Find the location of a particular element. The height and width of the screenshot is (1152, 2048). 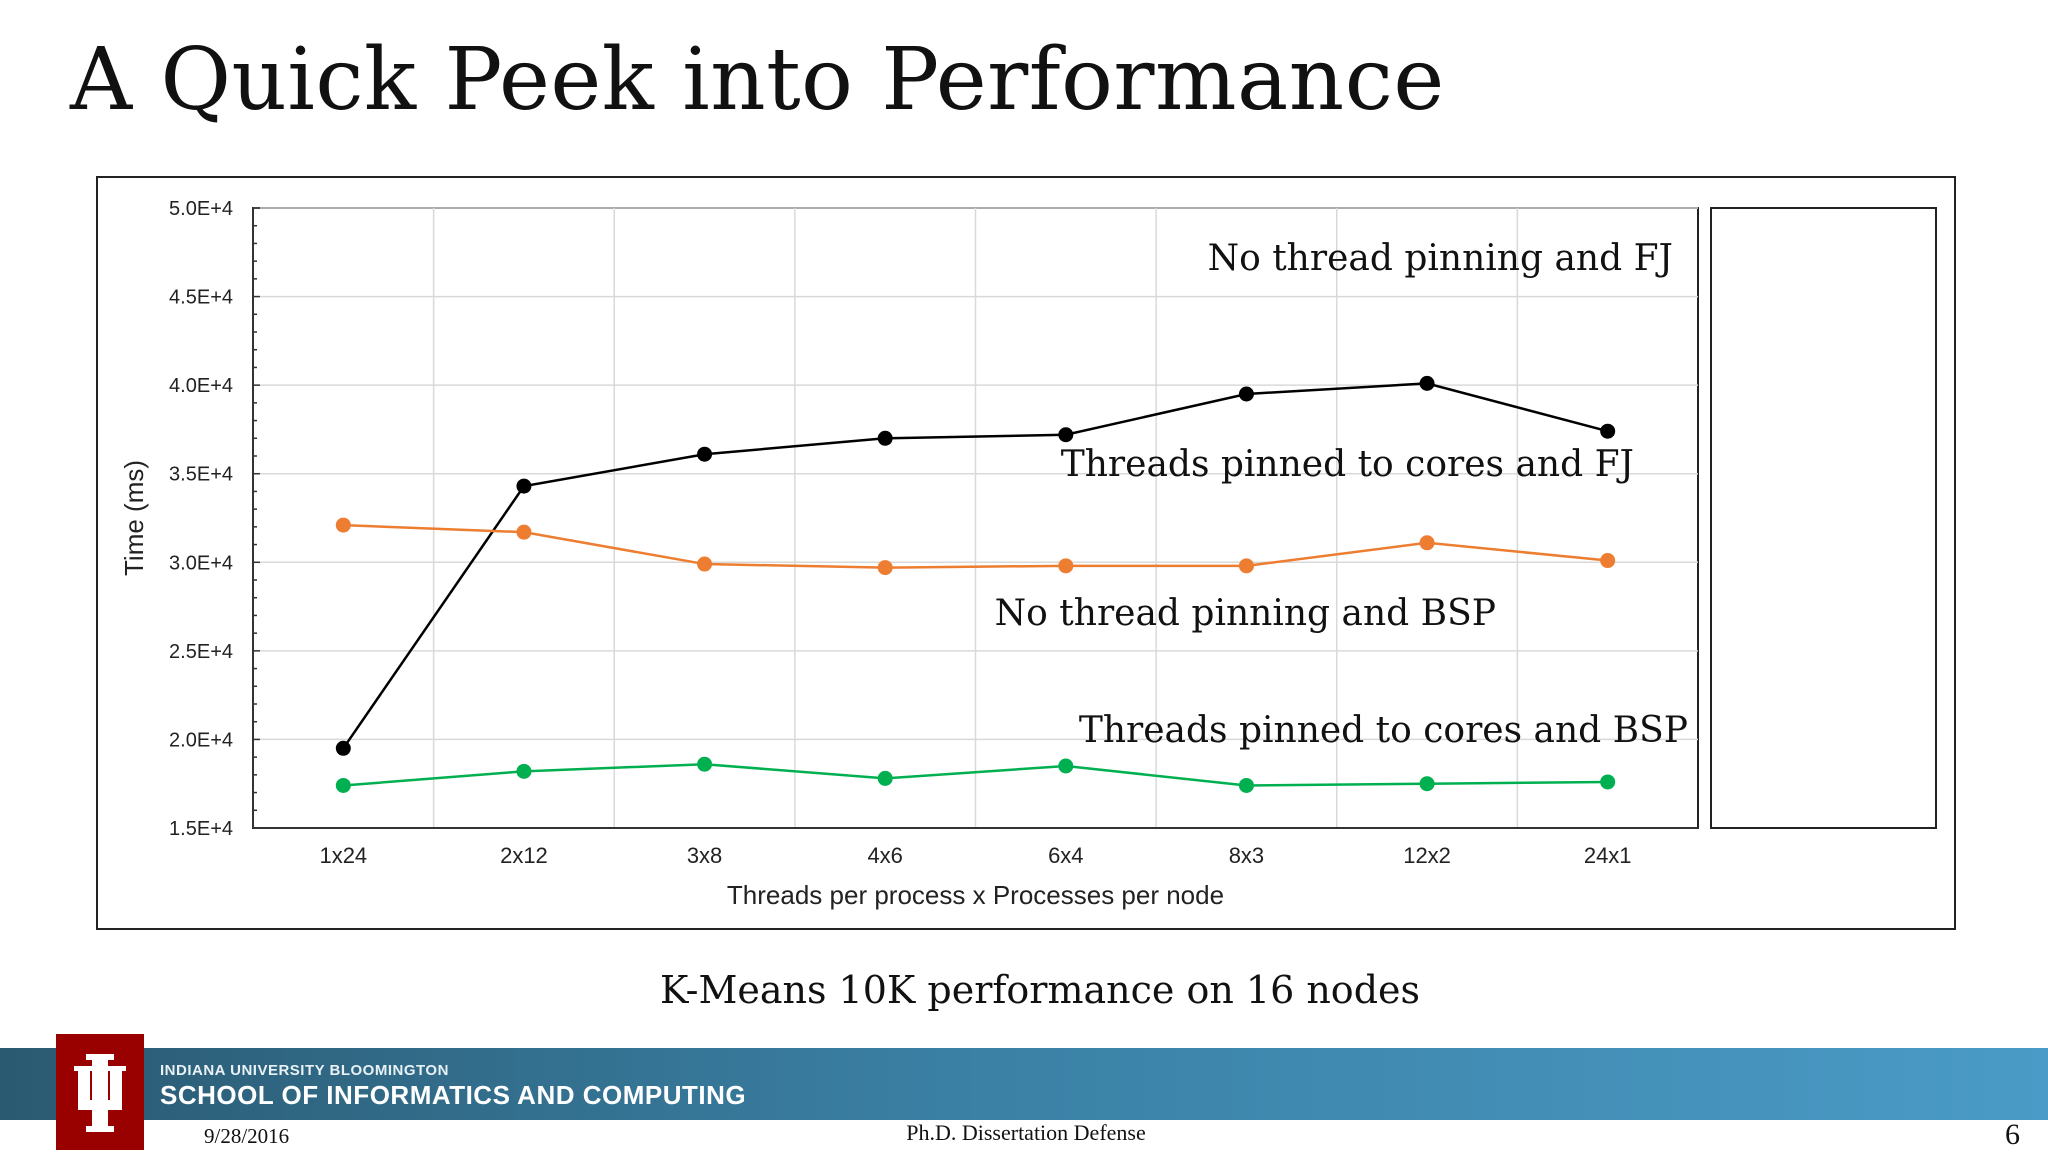

chart-caption: K-Means 10K performance on 16 nodes is located at coordinates (1040, 990).